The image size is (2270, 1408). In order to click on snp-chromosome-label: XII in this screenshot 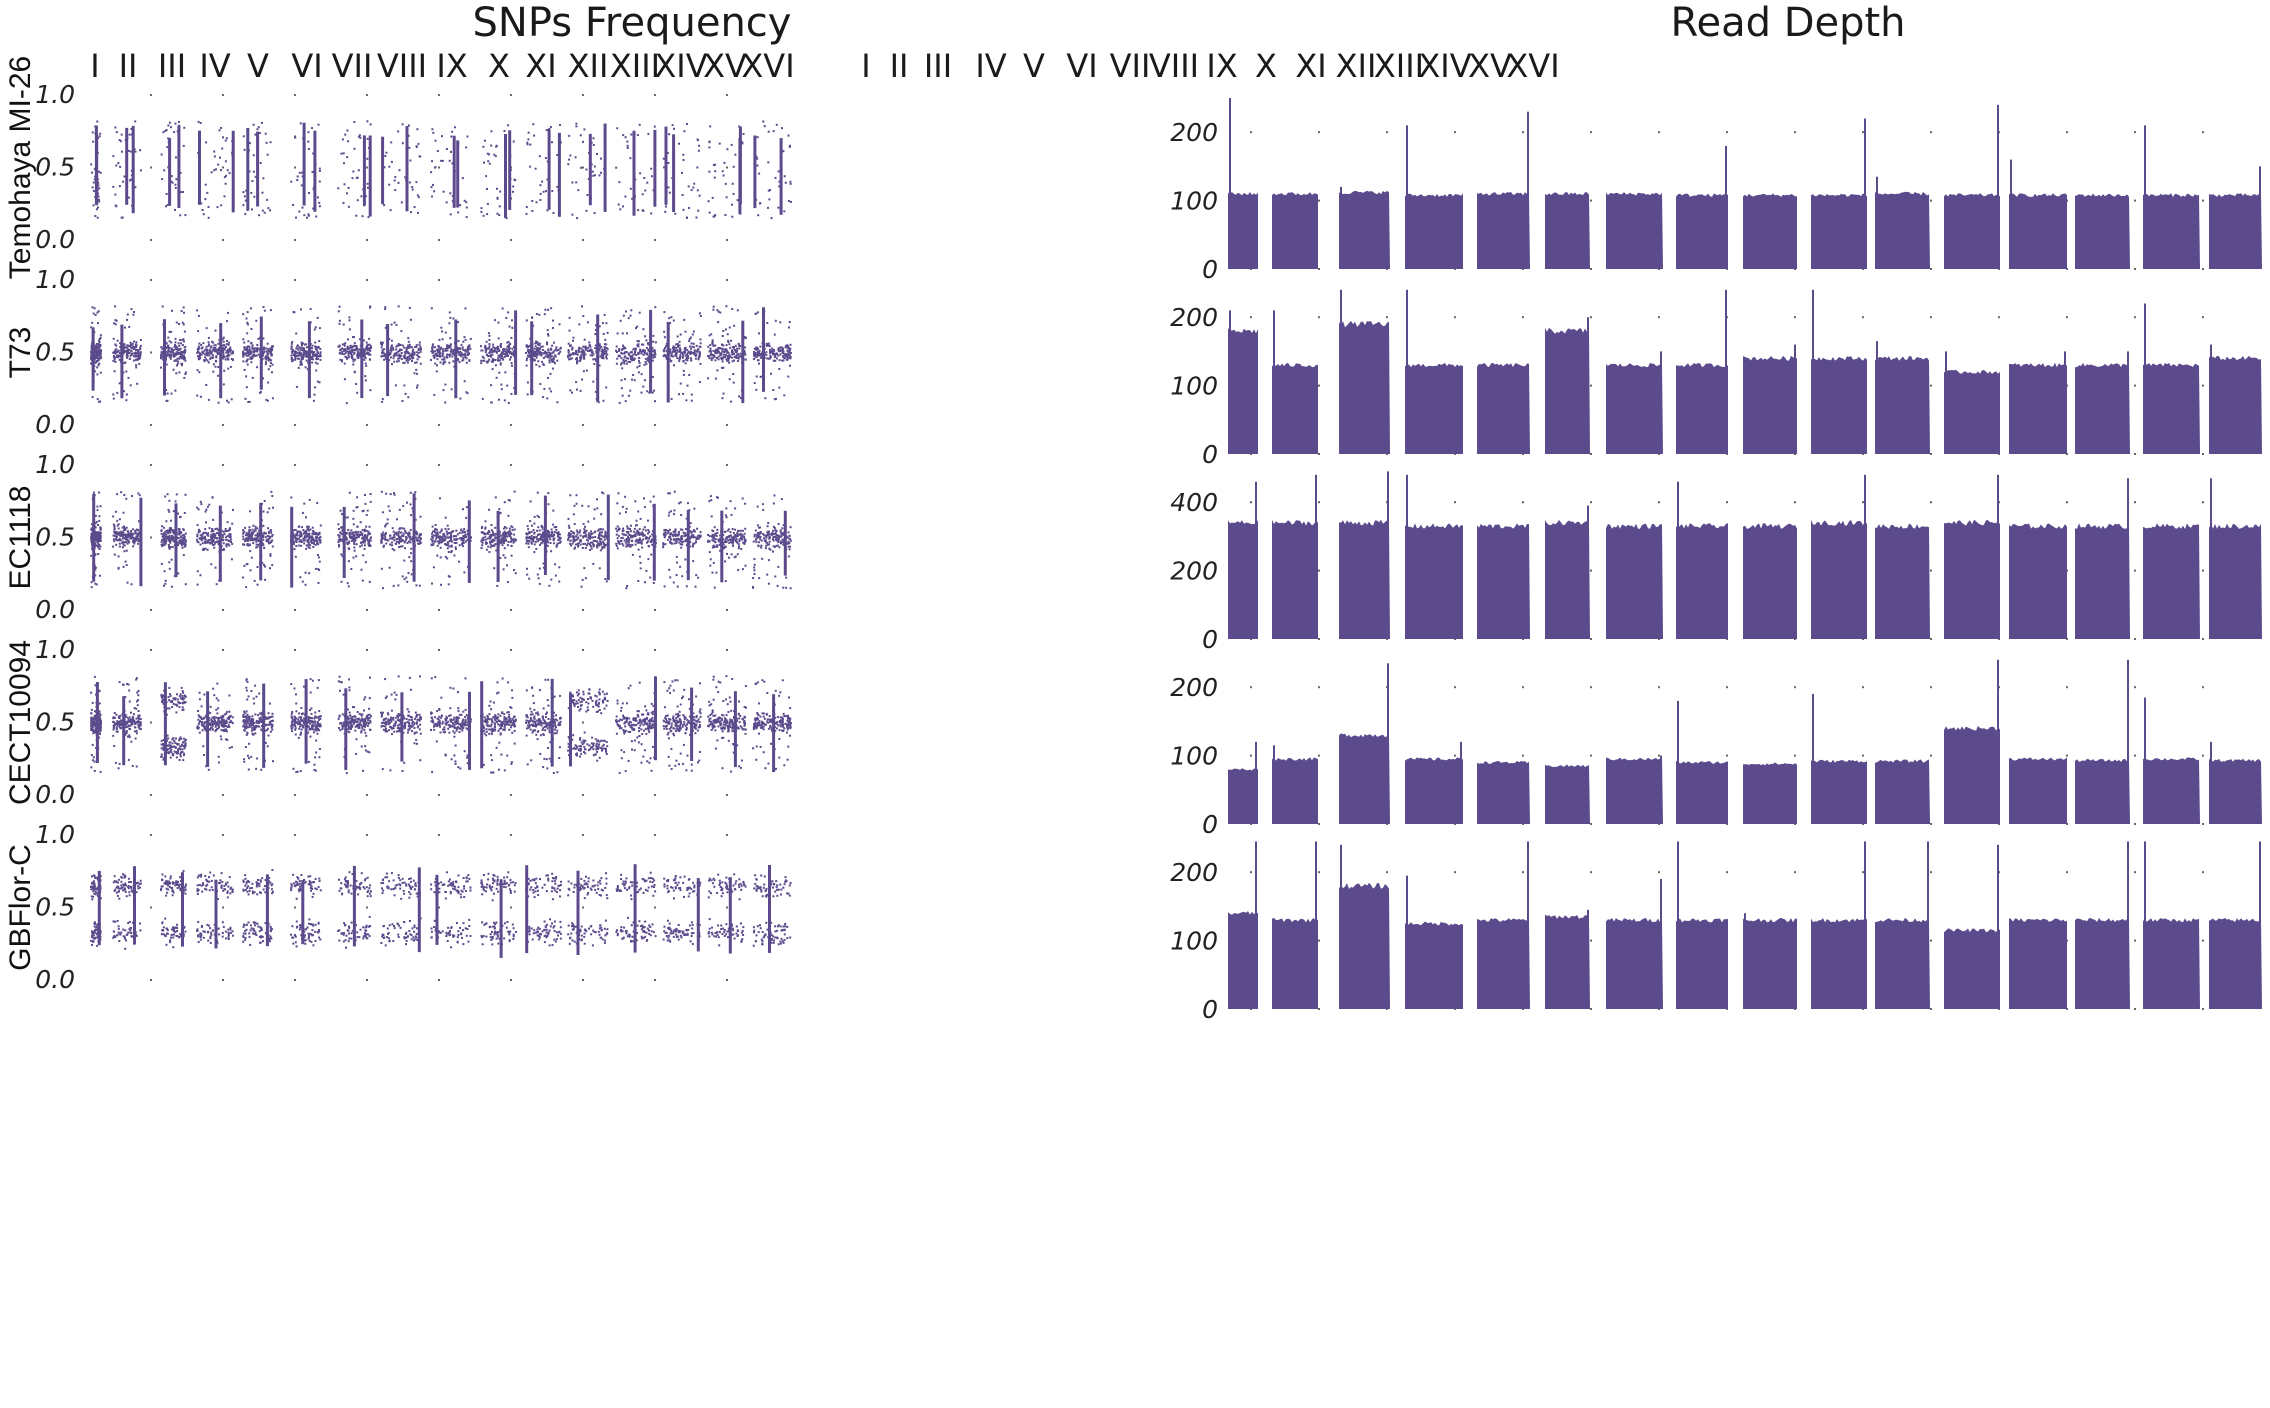, I will do `click(588, 66)`.